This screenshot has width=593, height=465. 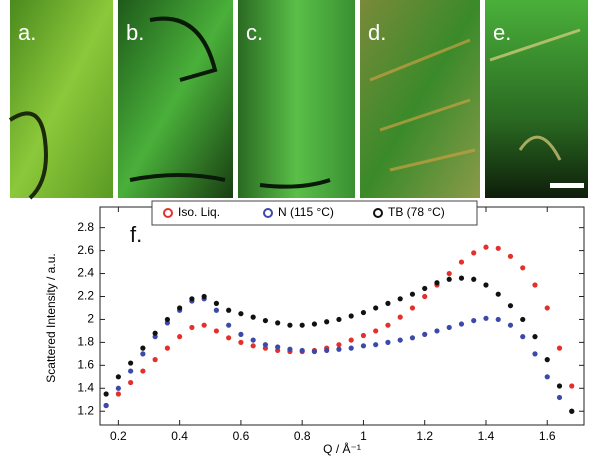 What do you see at coordinates (363, 436) in the screenshot?
I see `x-tick-label: 1` at bounding box center [363, 436].